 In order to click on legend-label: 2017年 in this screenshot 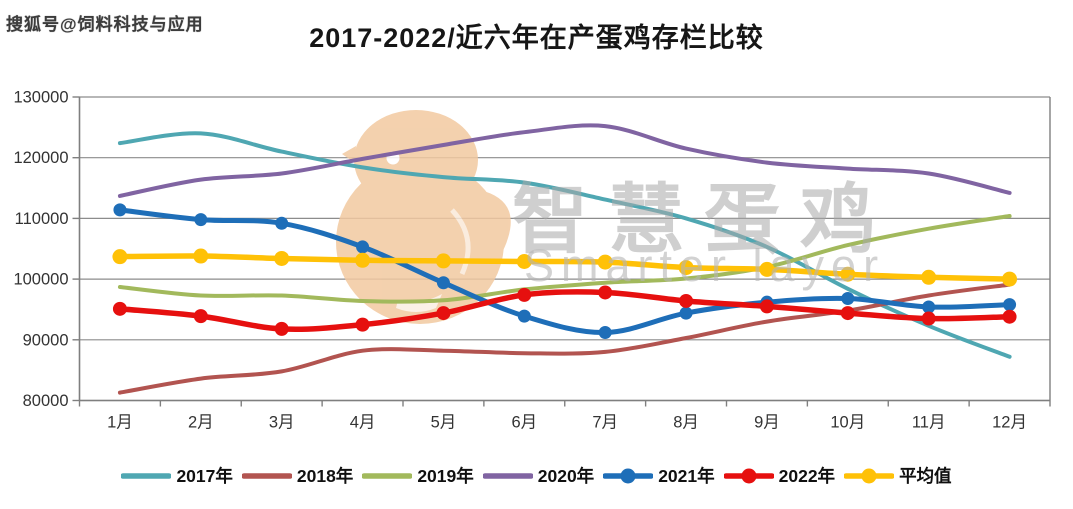, I will do `click(204, 476)`.